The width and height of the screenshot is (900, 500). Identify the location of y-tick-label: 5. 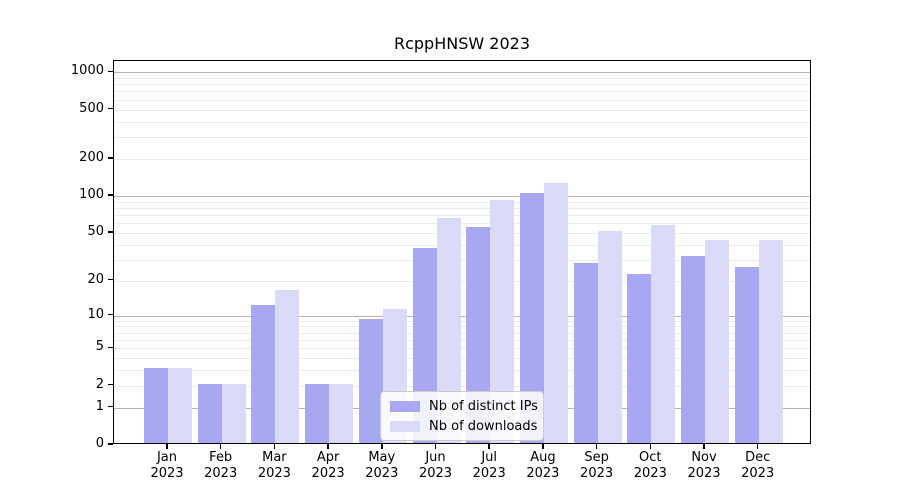
(99, 347).